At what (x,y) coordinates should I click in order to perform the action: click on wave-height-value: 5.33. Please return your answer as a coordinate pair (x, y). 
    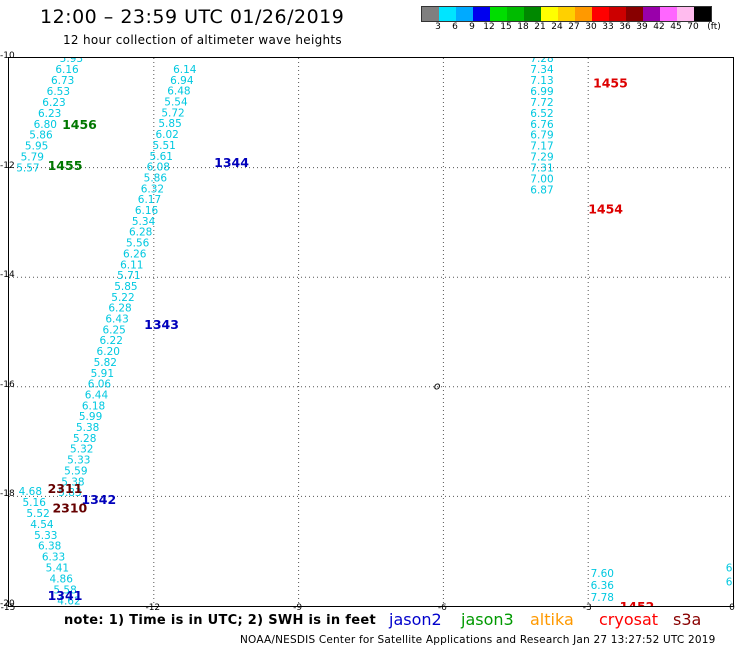
    Looking at the image, I should click on (45, 536).